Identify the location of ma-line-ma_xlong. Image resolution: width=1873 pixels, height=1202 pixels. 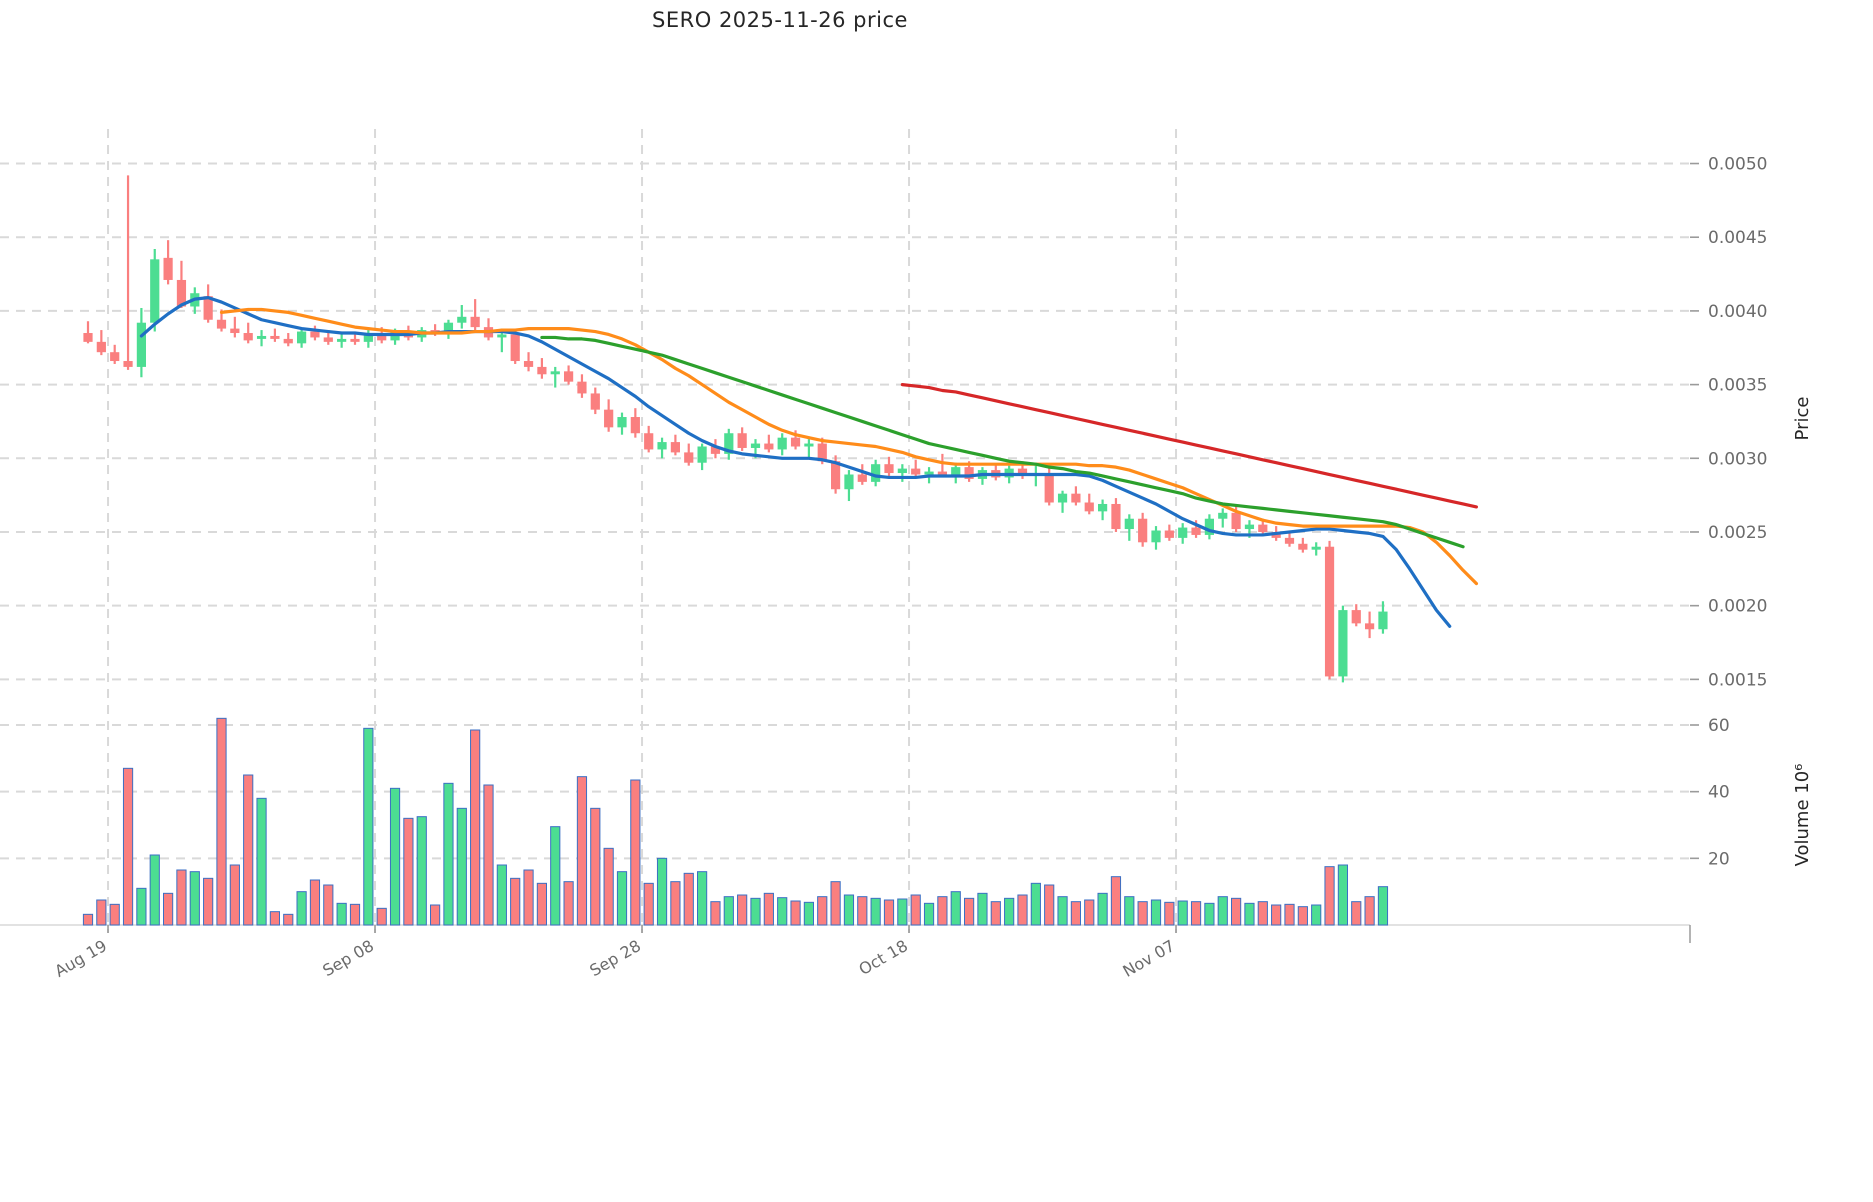
(1189, 446).